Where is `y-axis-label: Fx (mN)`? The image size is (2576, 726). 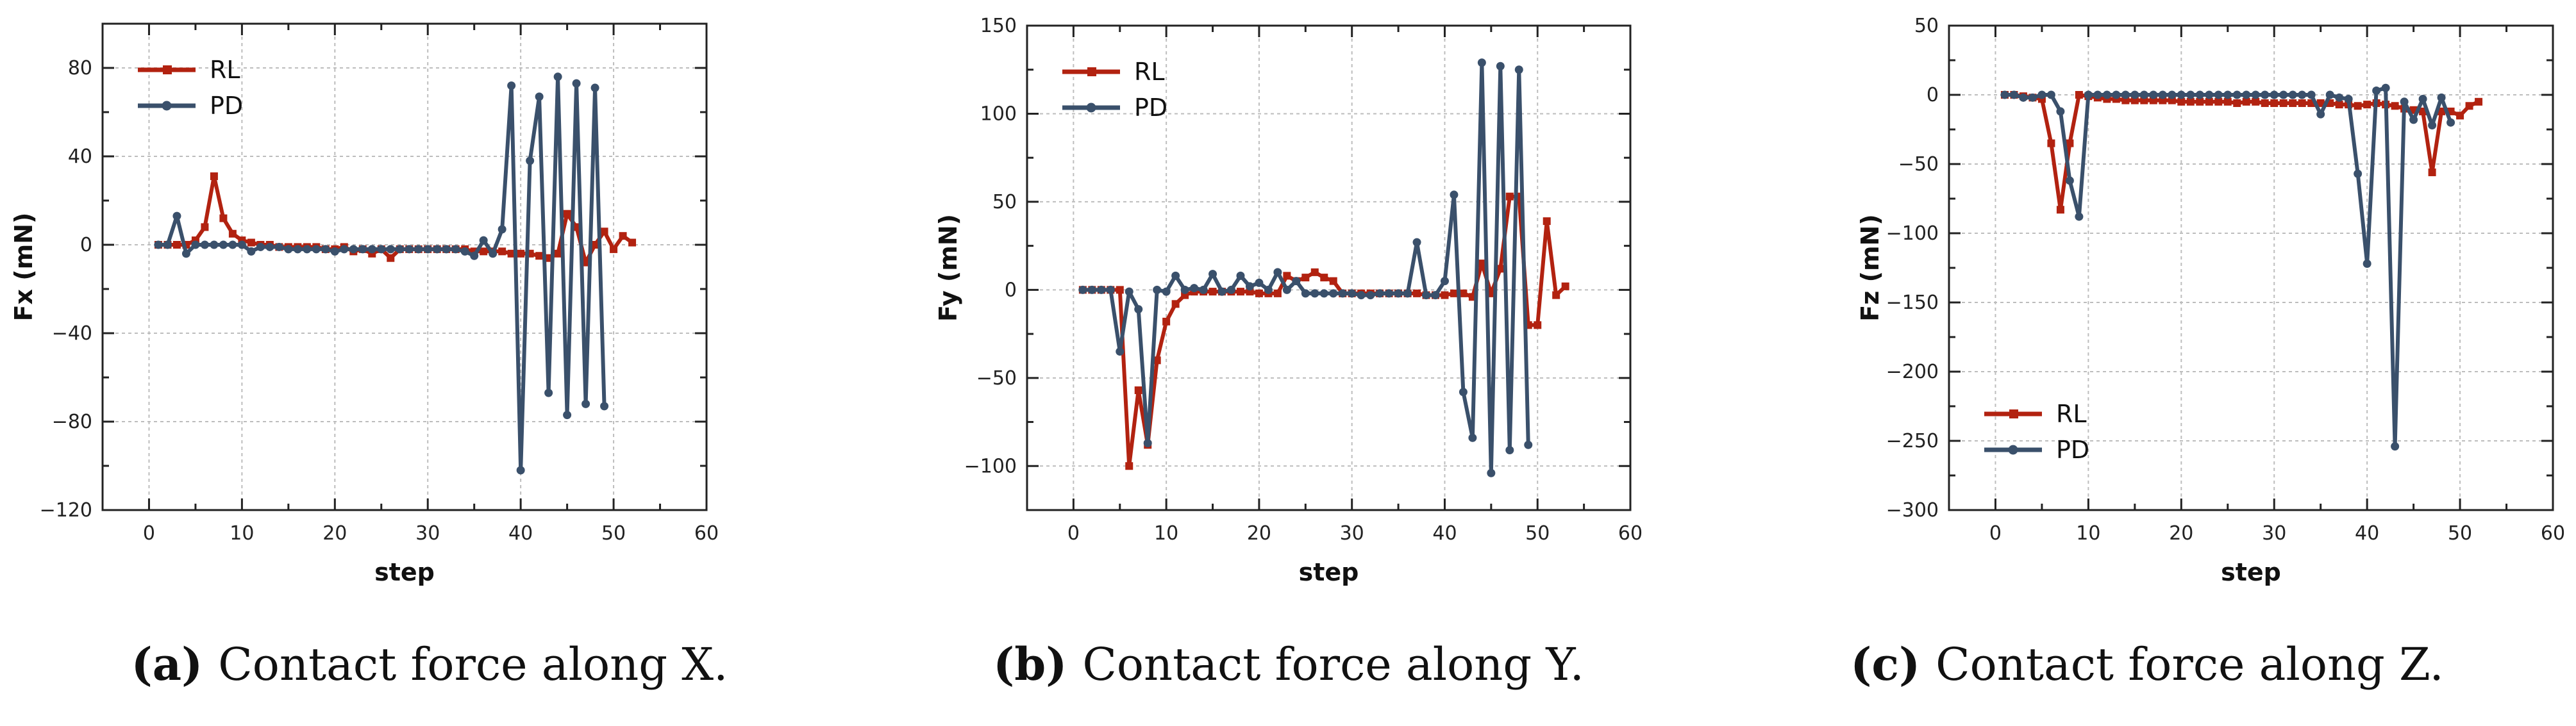 y-axis-label: Fx (mN) is located at coordinates (24, 267).